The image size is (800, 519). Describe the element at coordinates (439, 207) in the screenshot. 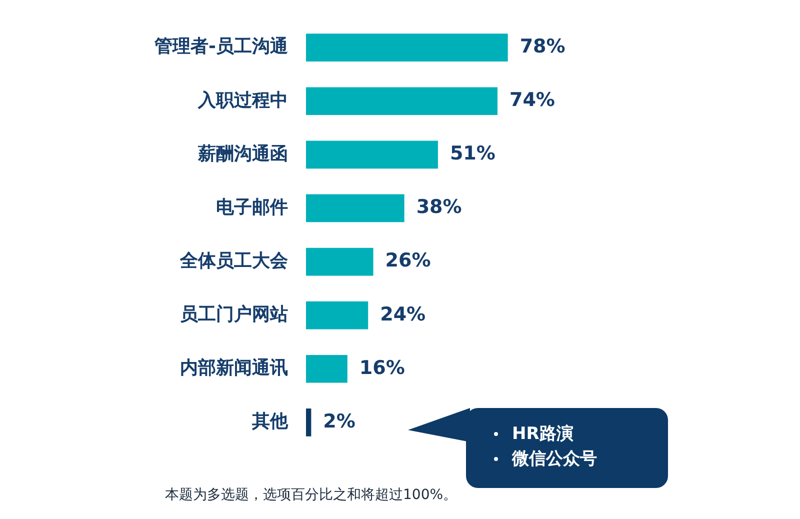

I see `data-label: 38%` at that location.